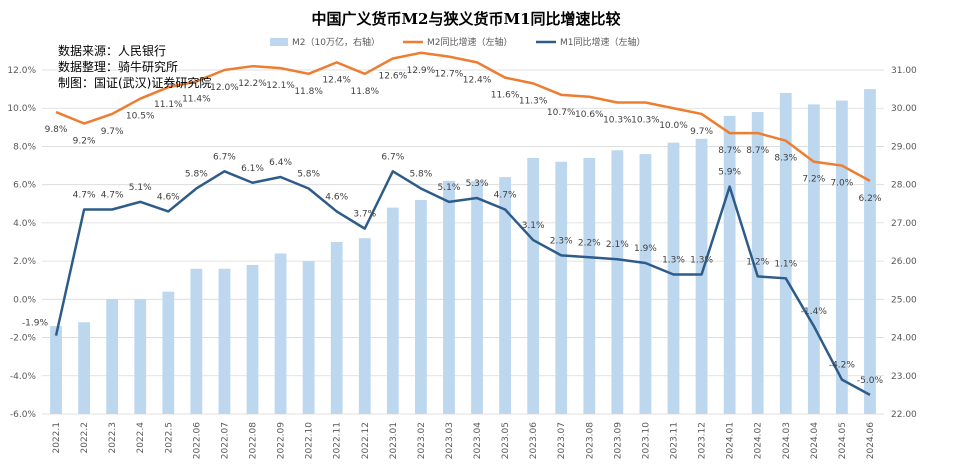 This screenshot has height=474, width=960. I want to click on m1-growth-label: 6.4%, so click(280, 163).